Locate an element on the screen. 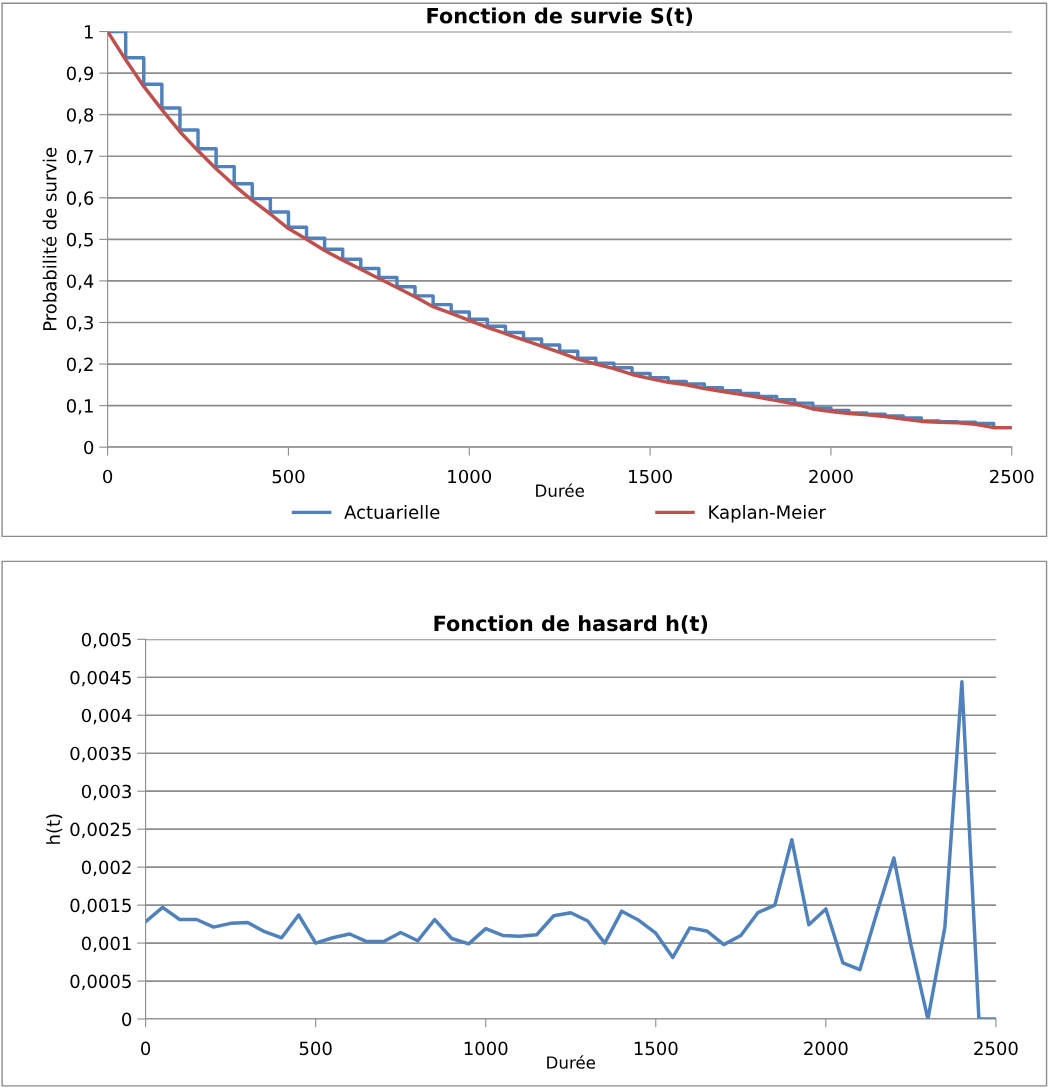 The width and height of the screenshot is (1055, 1088). y-tick-label: 0,1 is located at coordinates (79, 407).